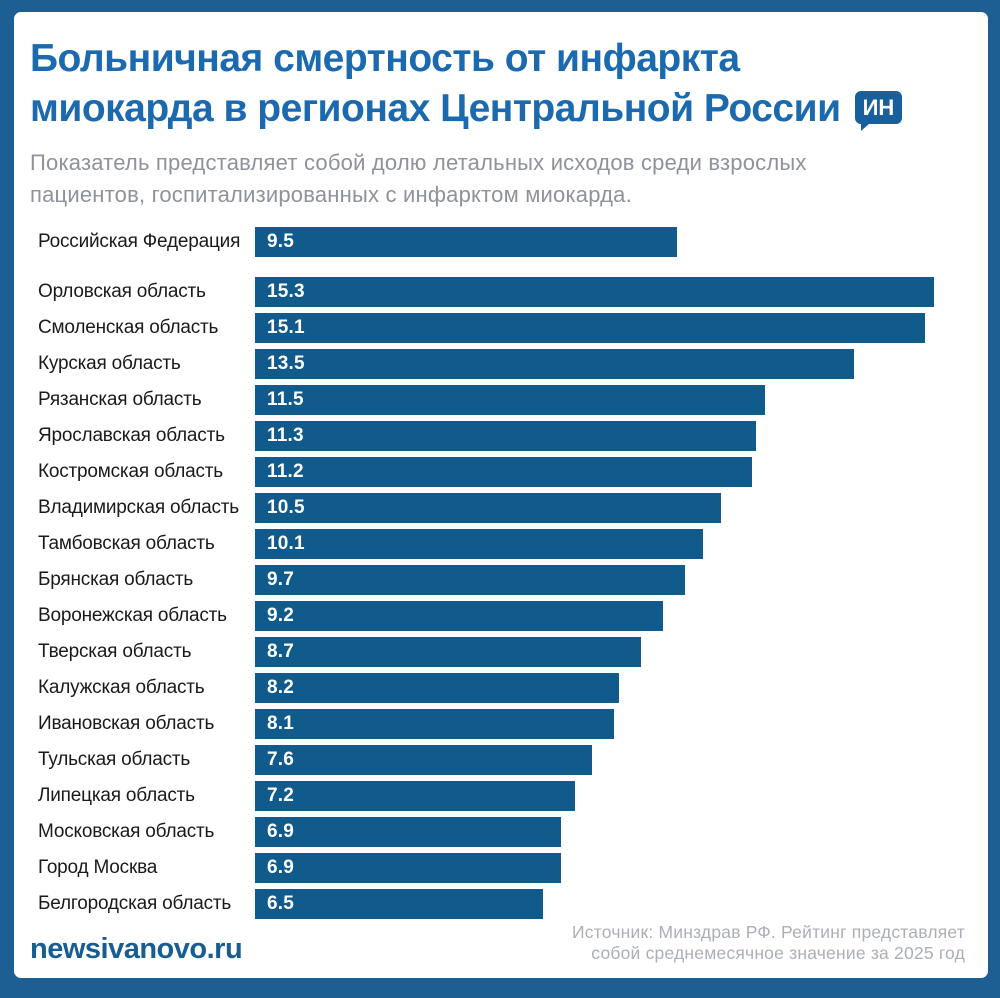 The width and height of the screenshot is (1000, 998). What do you see at coordinates (281, 615) in the screenshot?
I see `bar-value: 9.2` at bounding box center [281, 615].